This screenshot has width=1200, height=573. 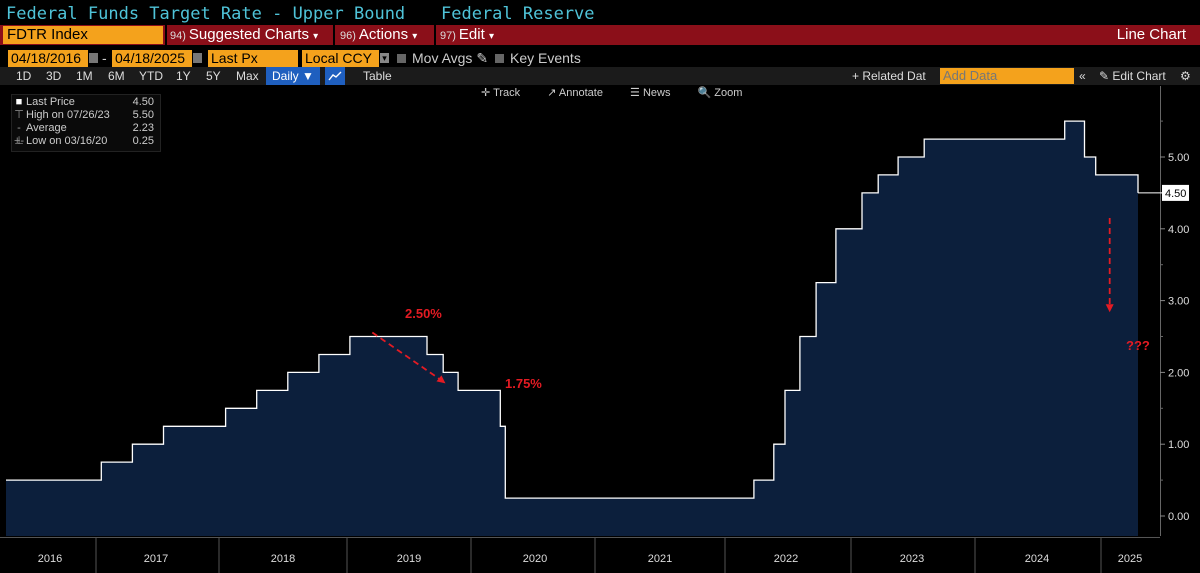 What do you see at coordinates (283, 559) in the screenshot?
I see `x-tick-label: 2018` at bounding box center [283, 559].